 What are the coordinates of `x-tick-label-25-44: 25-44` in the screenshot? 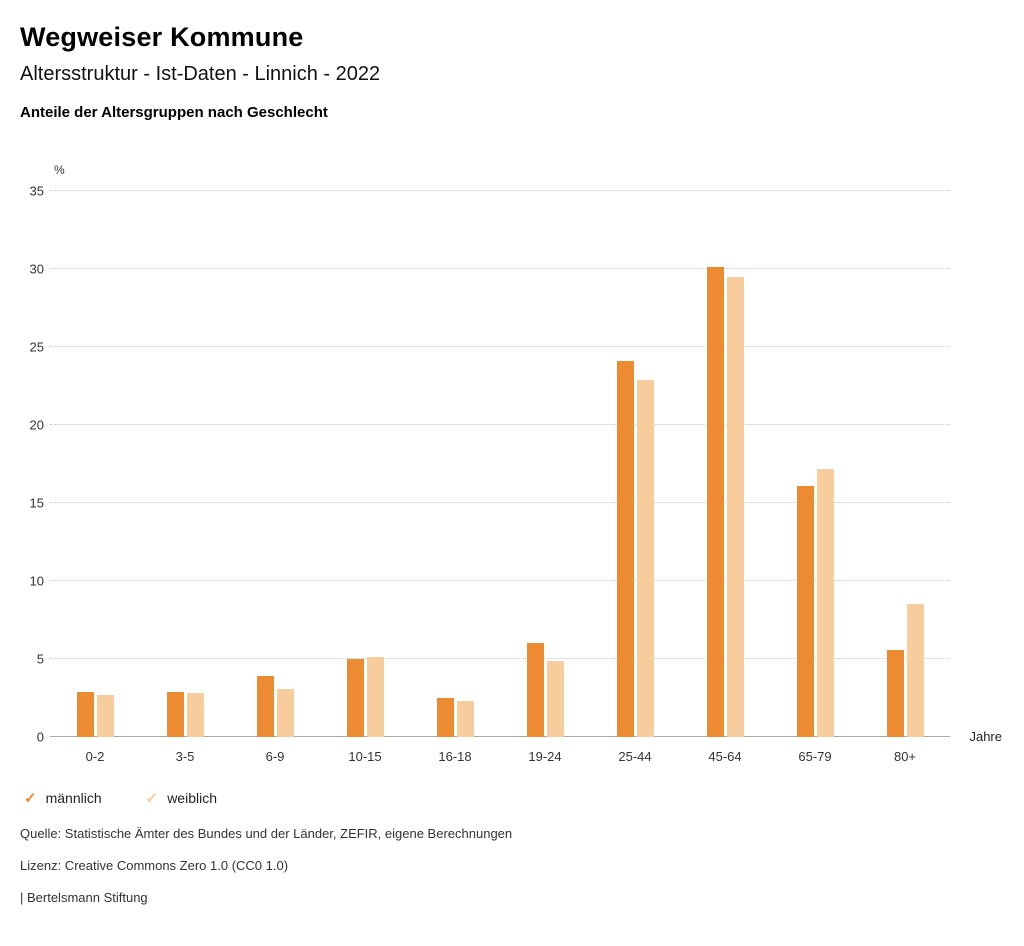 It's located at (635, 756).